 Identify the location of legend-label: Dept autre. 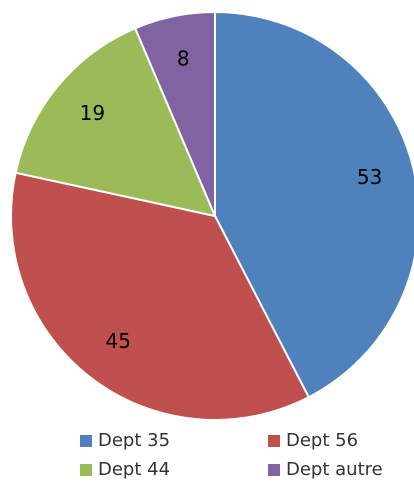
(334, 469).